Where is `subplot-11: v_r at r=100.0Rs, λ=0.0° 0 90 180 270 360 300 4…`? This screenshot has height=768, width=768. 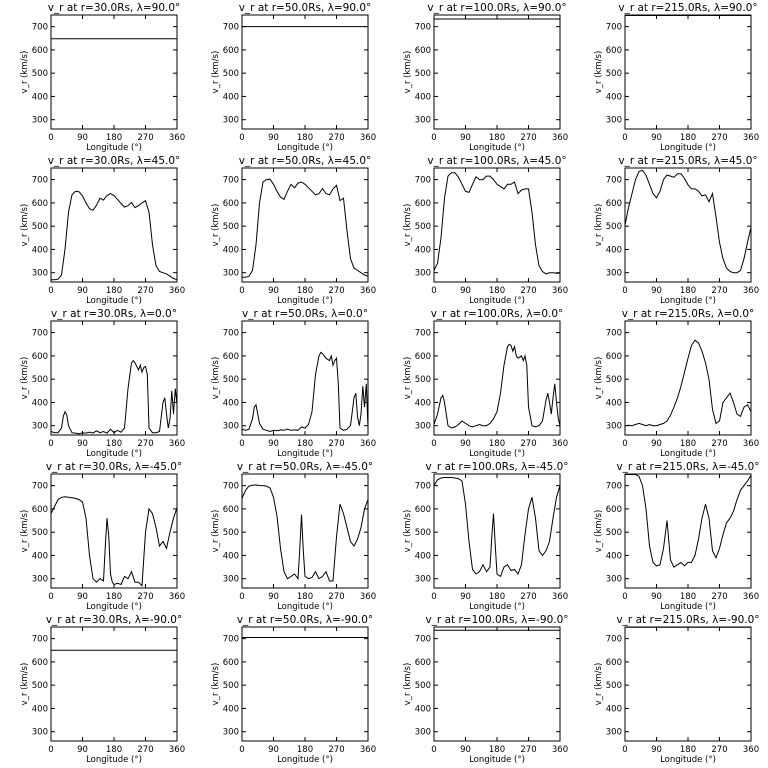
subplot-11: v_r at r=100.0Rs, λ=0.0° 0 90 180 270 360 300 4… is located at coordinates (485, 383).